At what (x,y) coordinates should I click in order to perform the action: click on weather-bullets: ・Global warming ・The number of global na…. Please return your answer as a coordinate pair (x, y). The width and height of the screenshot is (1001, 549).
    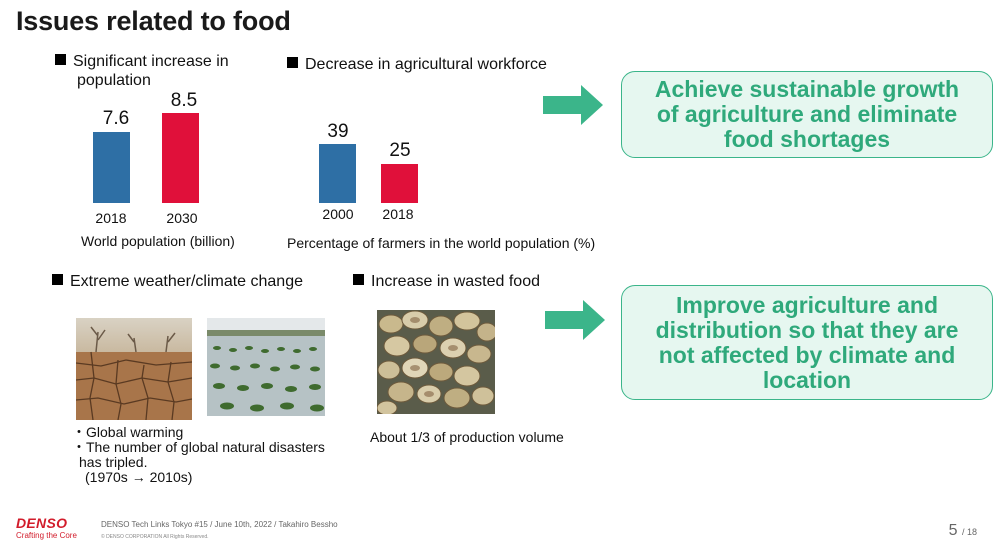
    Looking at the image, I should click on (198, 454).